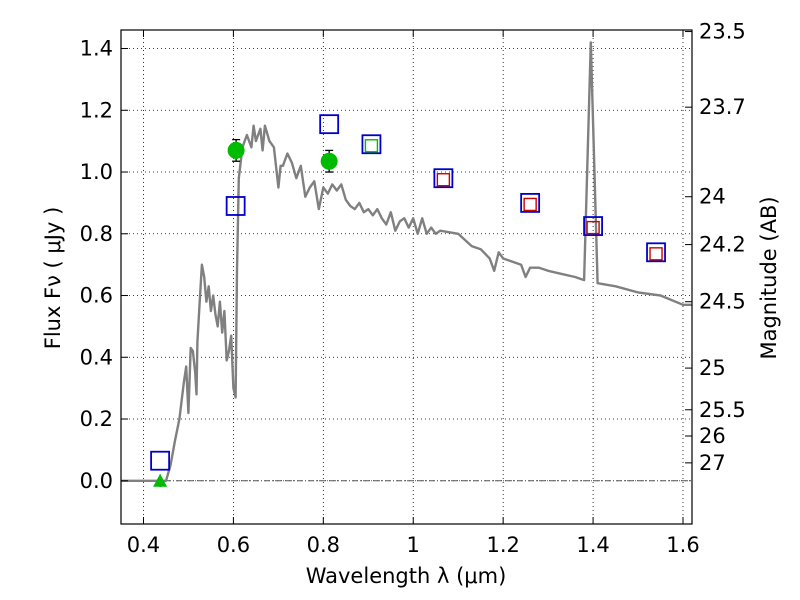 The width and height of the screenshot is (800, 600). Describe the element at coordinates (96, 357) in the screenshot. I see `y-tick-label: 0.4` at that location.